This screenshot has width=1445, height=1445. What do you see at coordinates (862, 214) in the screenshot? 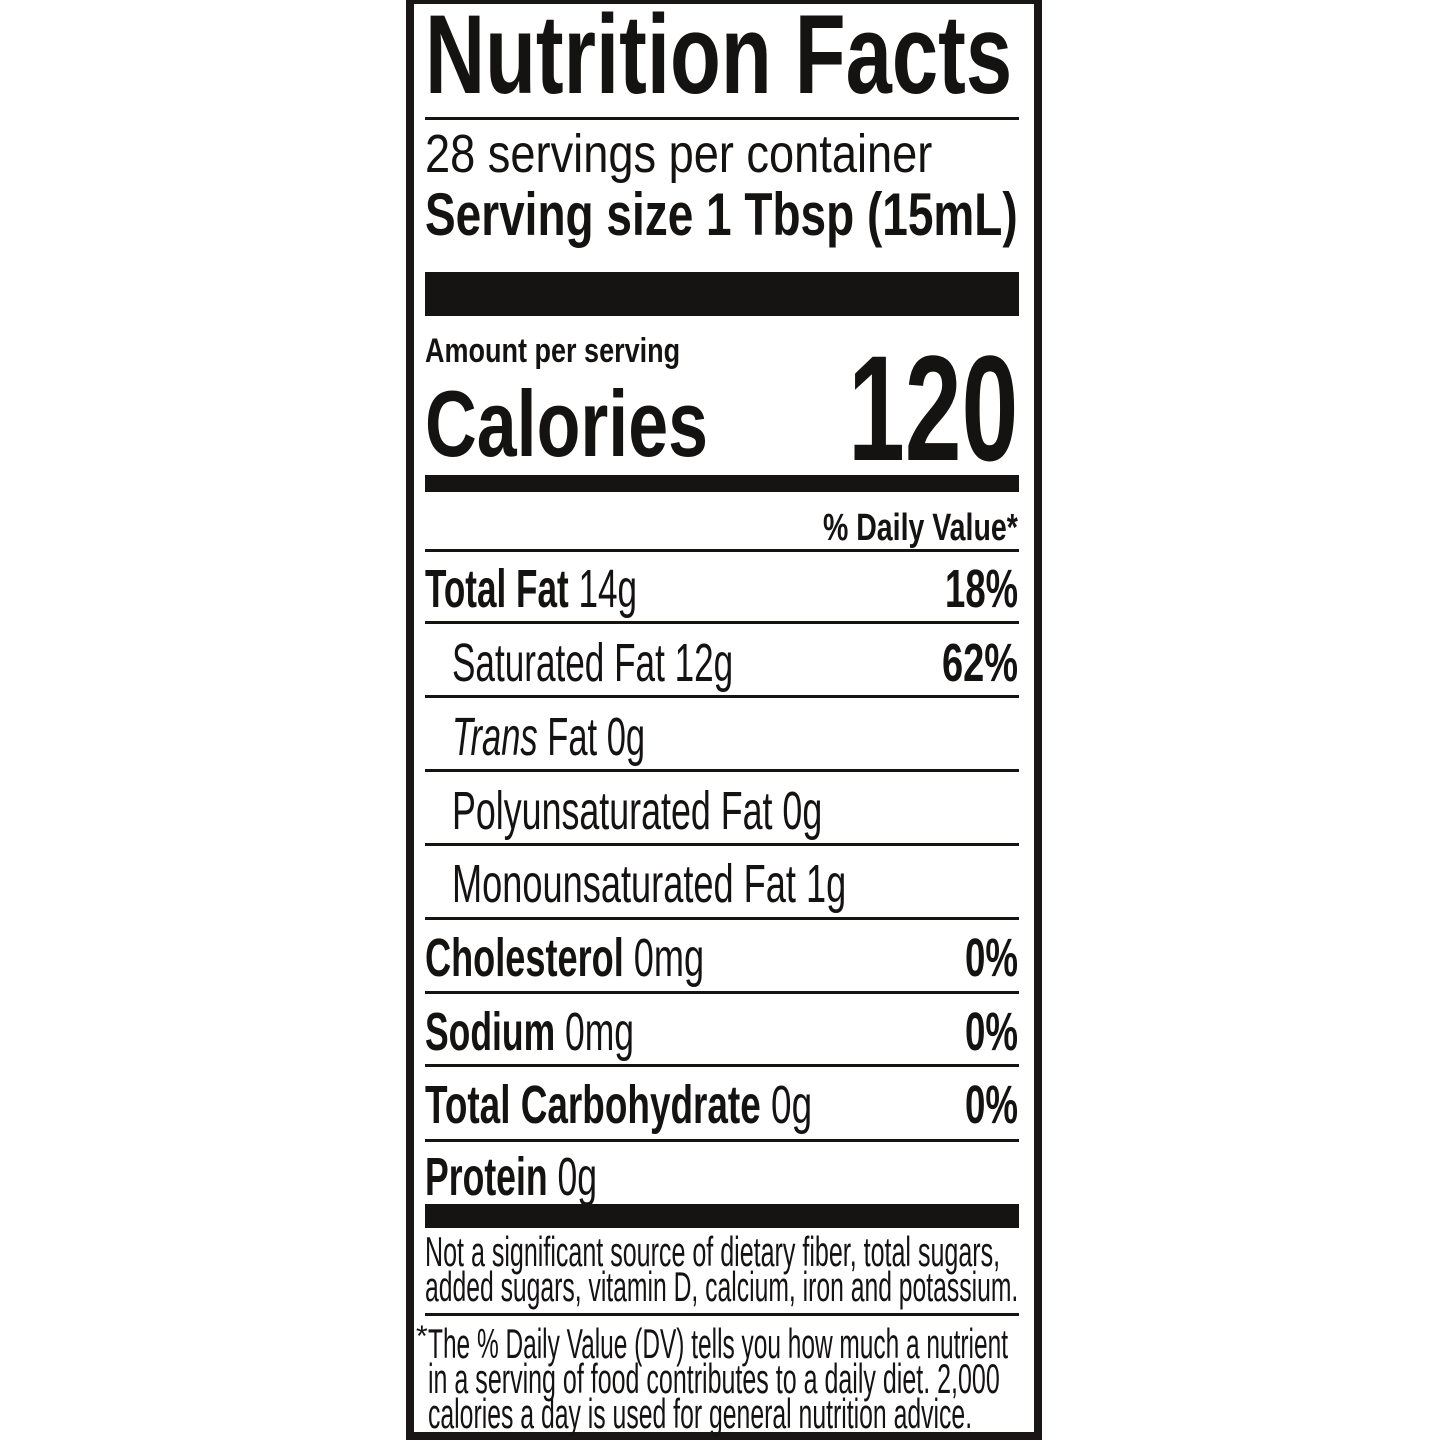
I see `serving-size-value: 1 Tbsp (15mL)` at bounding box center [862, 214].